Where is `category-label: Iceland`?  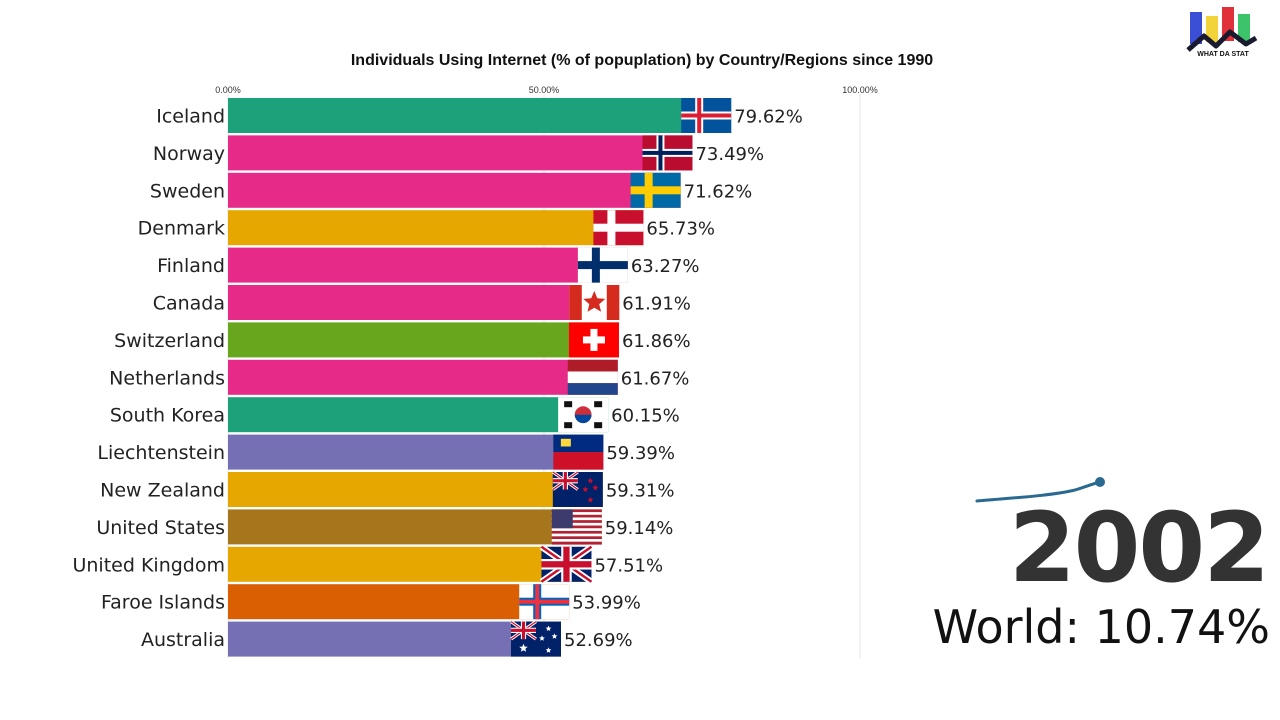 category-label: Iceland is located at coordinates (190, 117).